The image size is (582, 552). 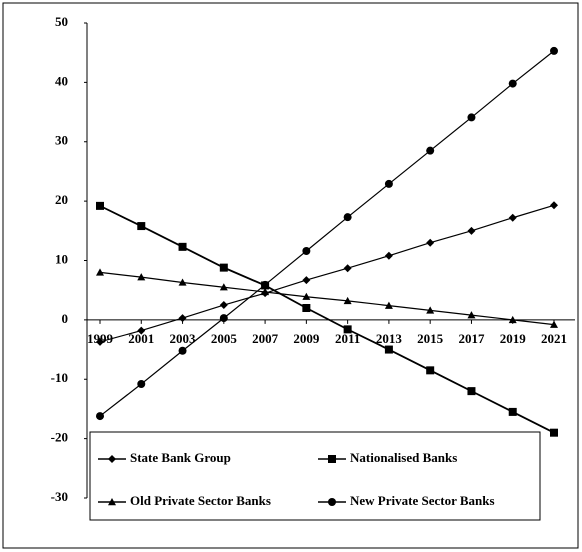 I want to click on y-tick-label: 0, so click(x=65, y=318).